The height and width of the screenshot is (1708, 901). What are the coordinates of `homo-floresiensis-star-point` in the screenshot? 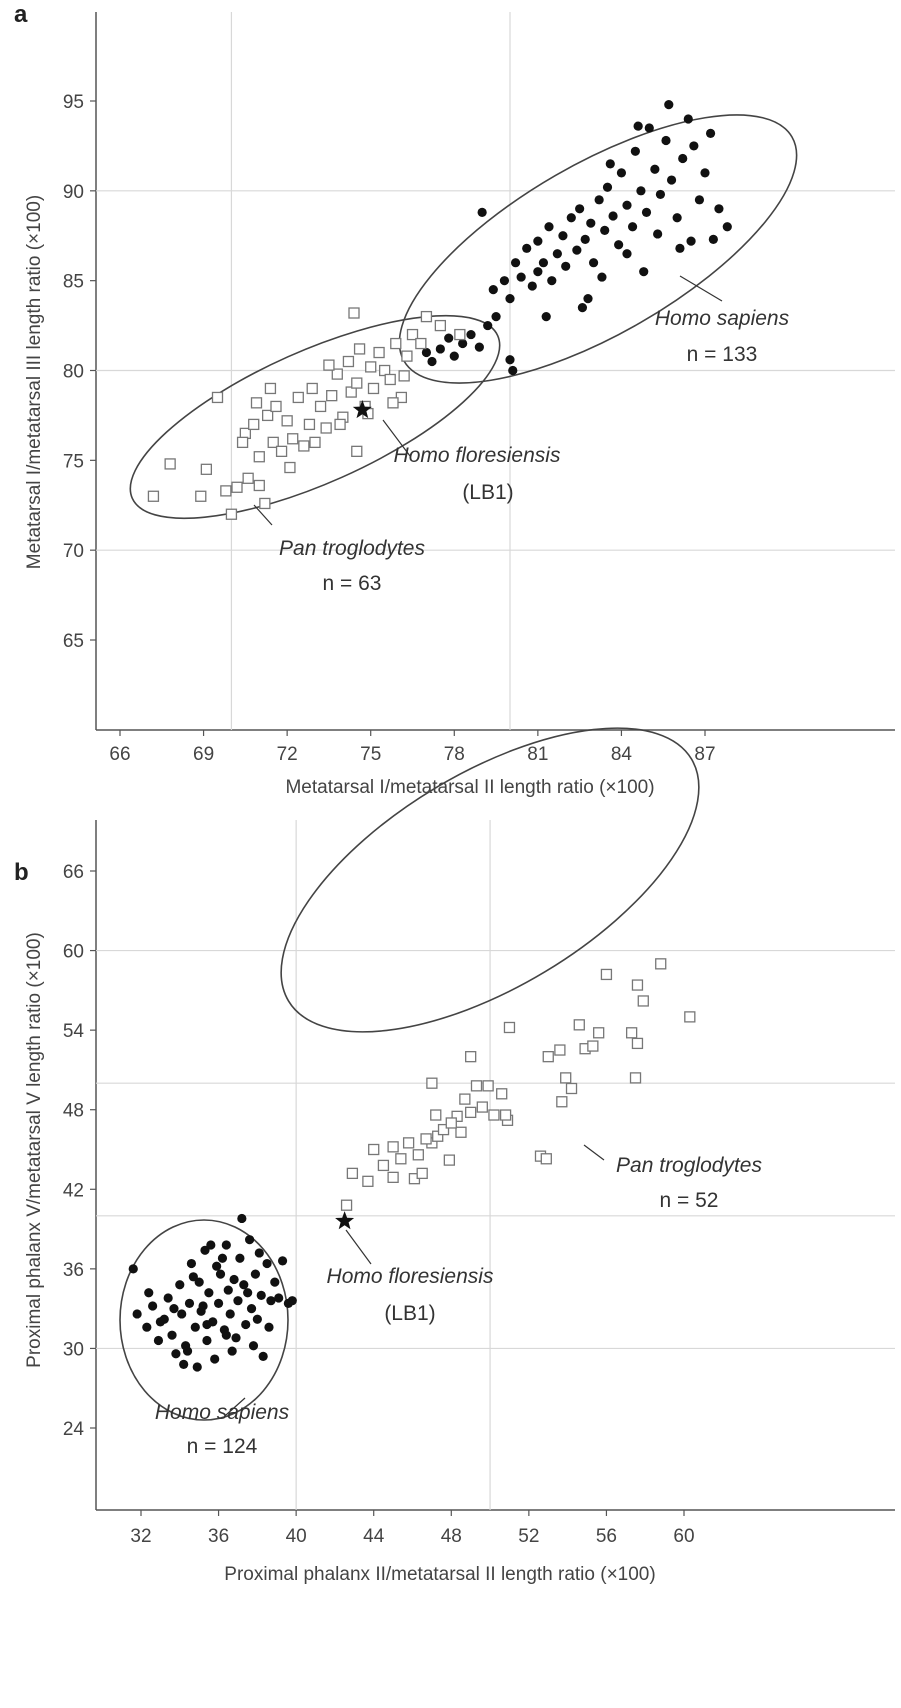 It's located at (345, 1220).